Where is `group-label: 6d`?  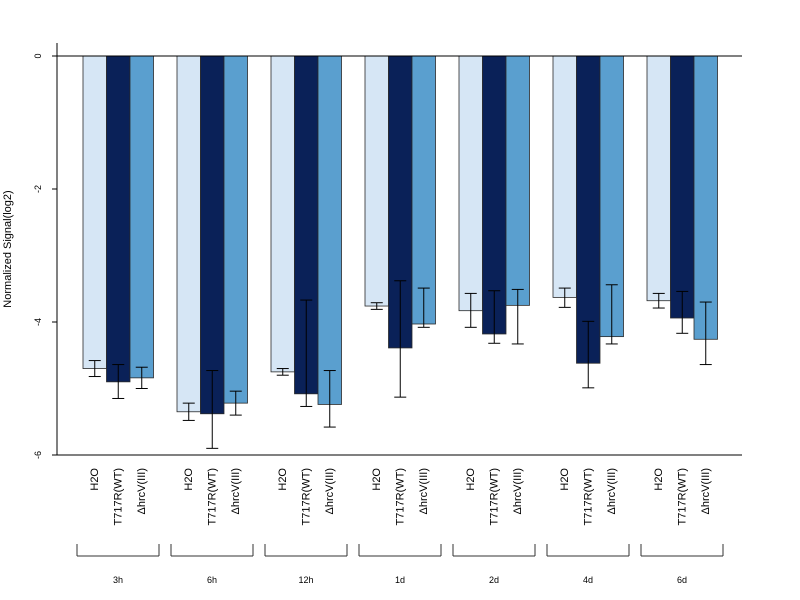
group-label: 6d is located at coordinates (682, 580).